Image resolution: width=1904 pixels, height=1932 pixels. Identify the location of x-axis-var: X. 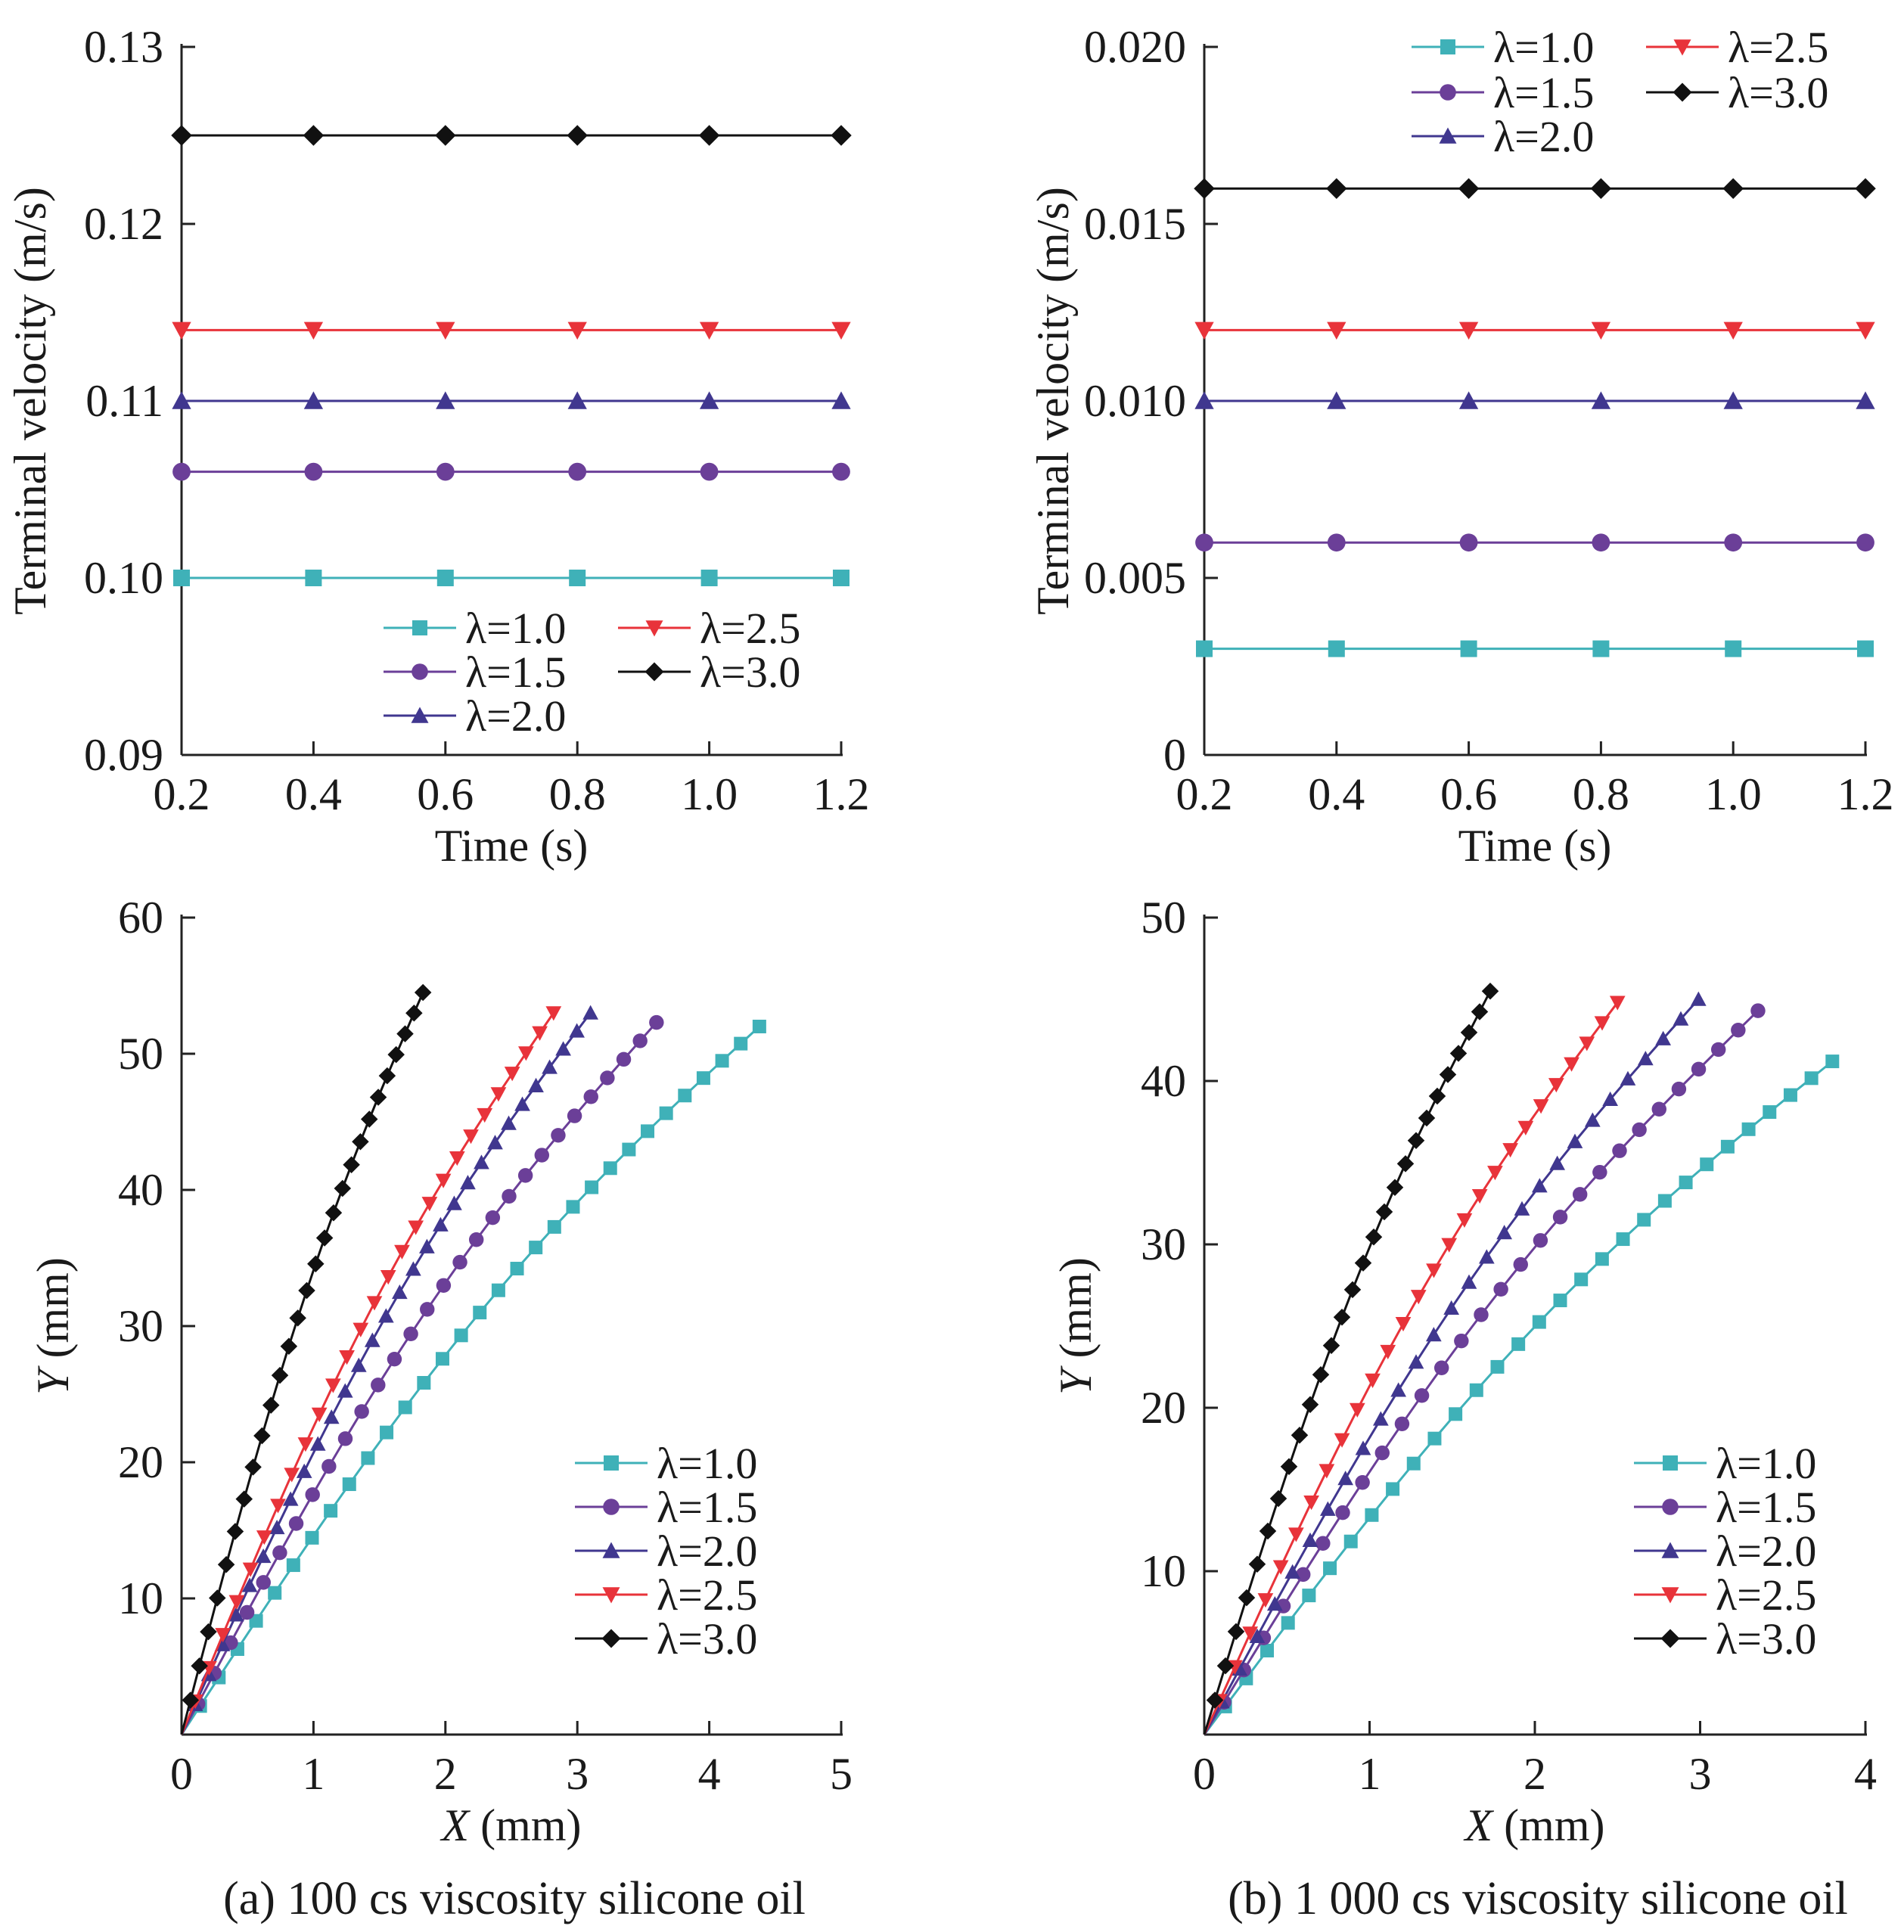
(456, 1825).